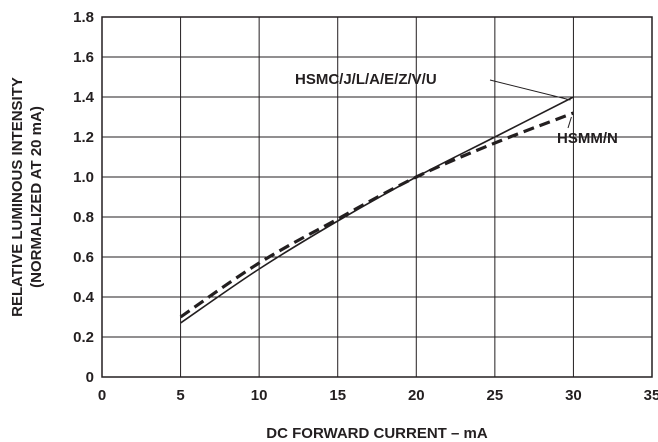 The height and width of the screenshot is (442, 658). What do you see at coordinates (651, 395) in the screenshot?
I see `x-tick-label: 35` at bounding box center [651, 395].